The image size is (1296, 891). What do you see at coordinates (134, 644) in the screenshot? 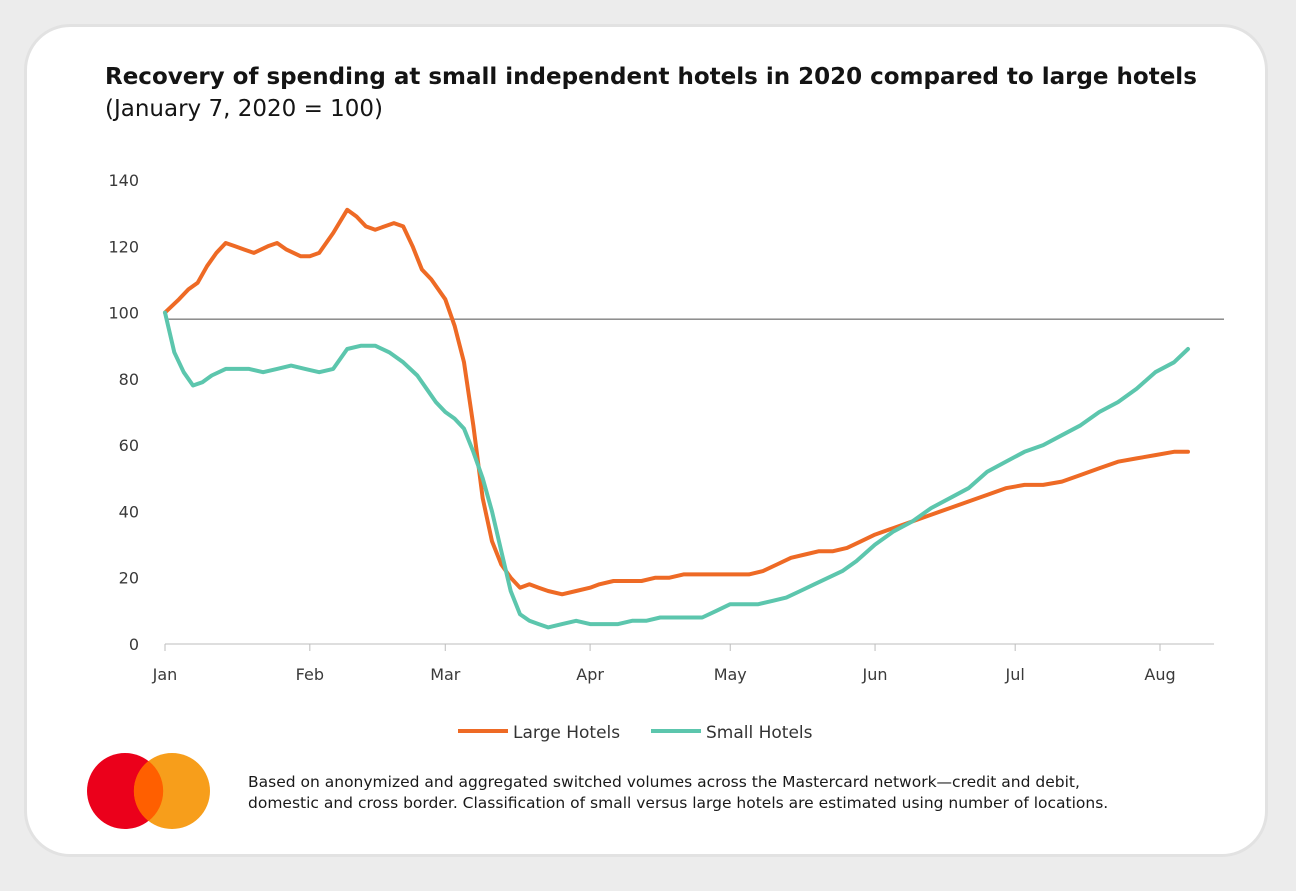
I see `y-tick-label: 0` at bounding box center [134, 644].